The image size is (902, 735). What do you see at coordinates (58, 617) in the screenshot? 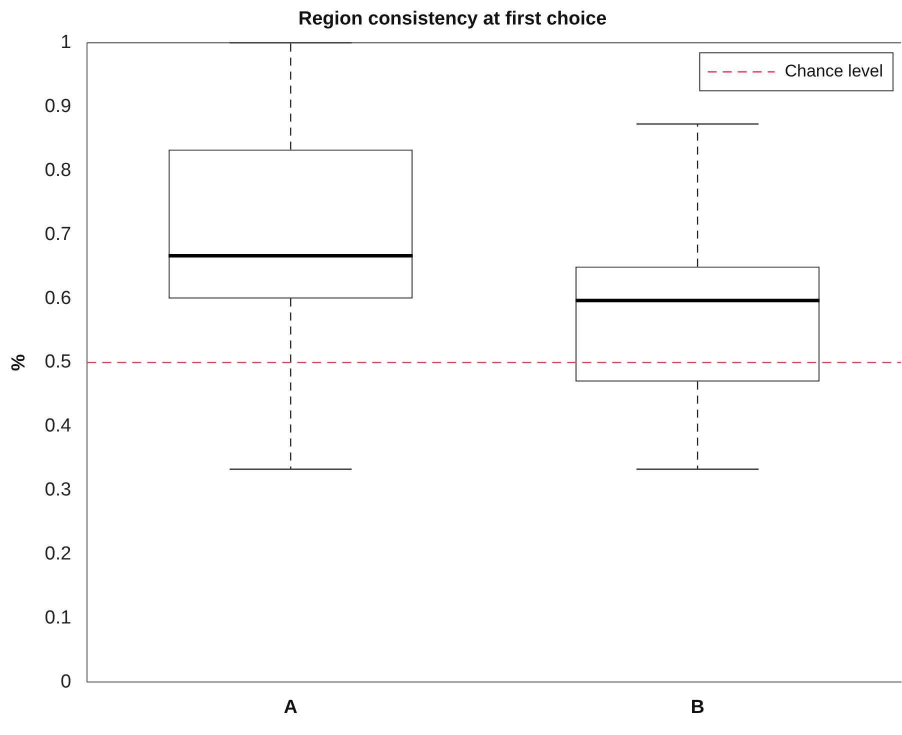
I see `y-tick-label: 0.1` at bounding box center [58, 617].